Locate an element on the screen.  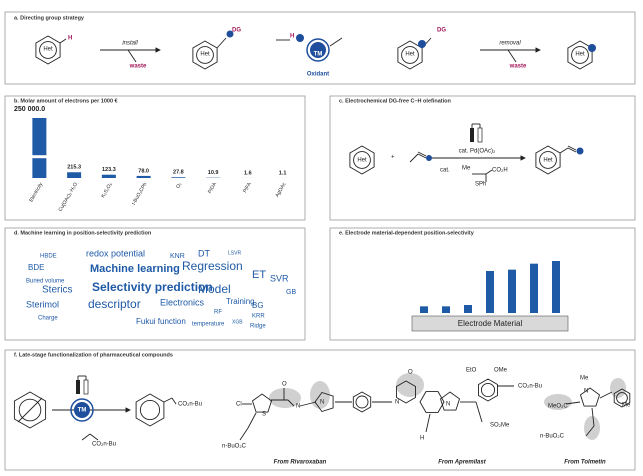
keyword: Model is located at coordinates (214, 289).